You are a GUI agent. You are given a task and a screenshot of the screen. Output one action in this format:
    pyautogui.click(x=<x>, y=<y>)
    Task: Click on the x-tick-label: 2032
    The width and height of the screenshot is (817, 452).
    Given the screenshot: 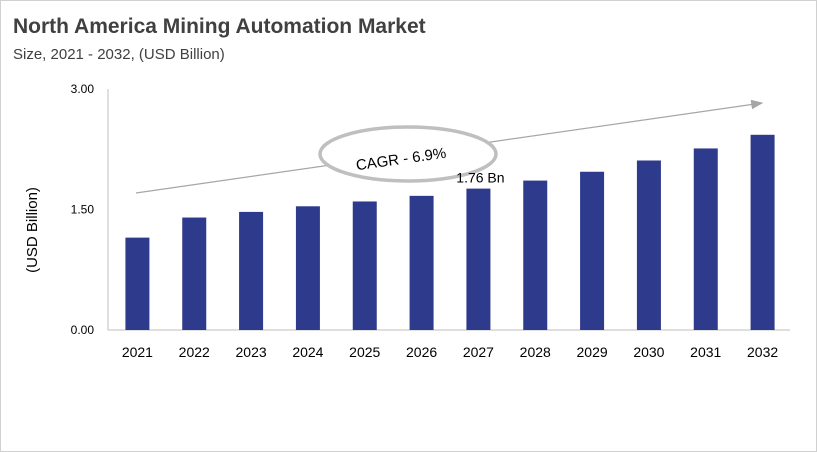 What is the action you would take?
    pyautogui.click(x=762, y=352)
    